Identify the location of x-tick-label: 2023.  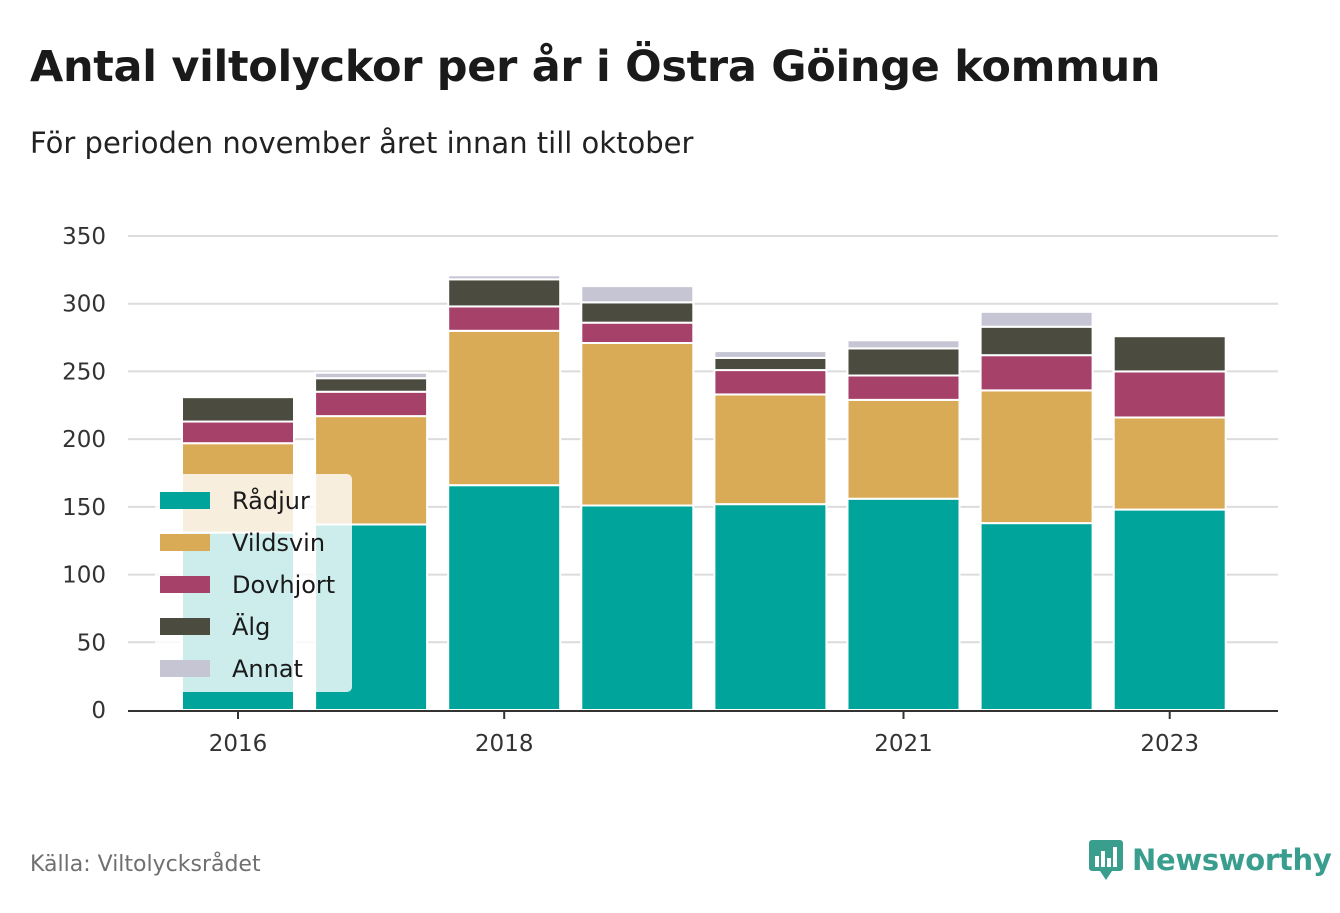
(1169, 744).